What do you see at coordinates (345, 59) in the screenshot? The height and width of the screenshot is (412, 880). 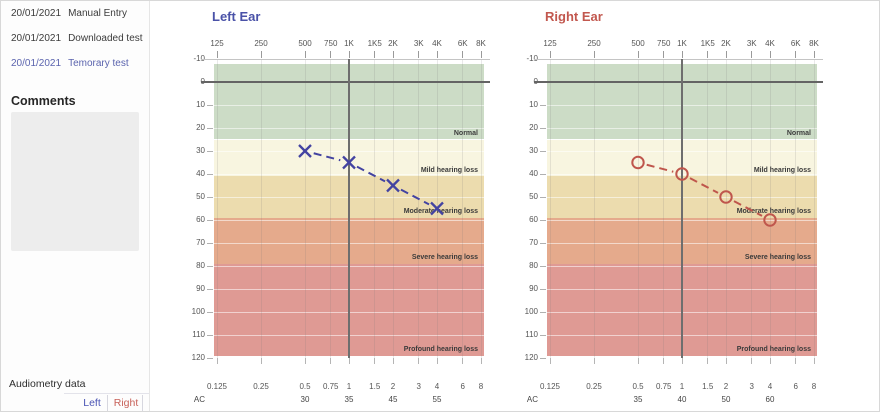 I see `minus10-line` at bounding box center [345, 59].